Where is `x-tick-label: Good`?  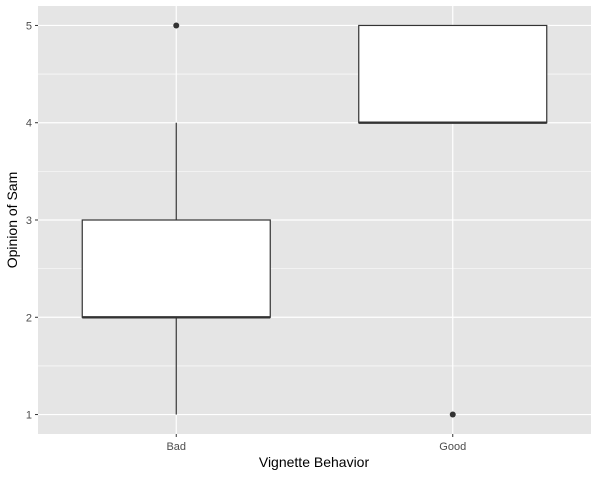 x-tick-label: Good is located at coordinates (452, 447).